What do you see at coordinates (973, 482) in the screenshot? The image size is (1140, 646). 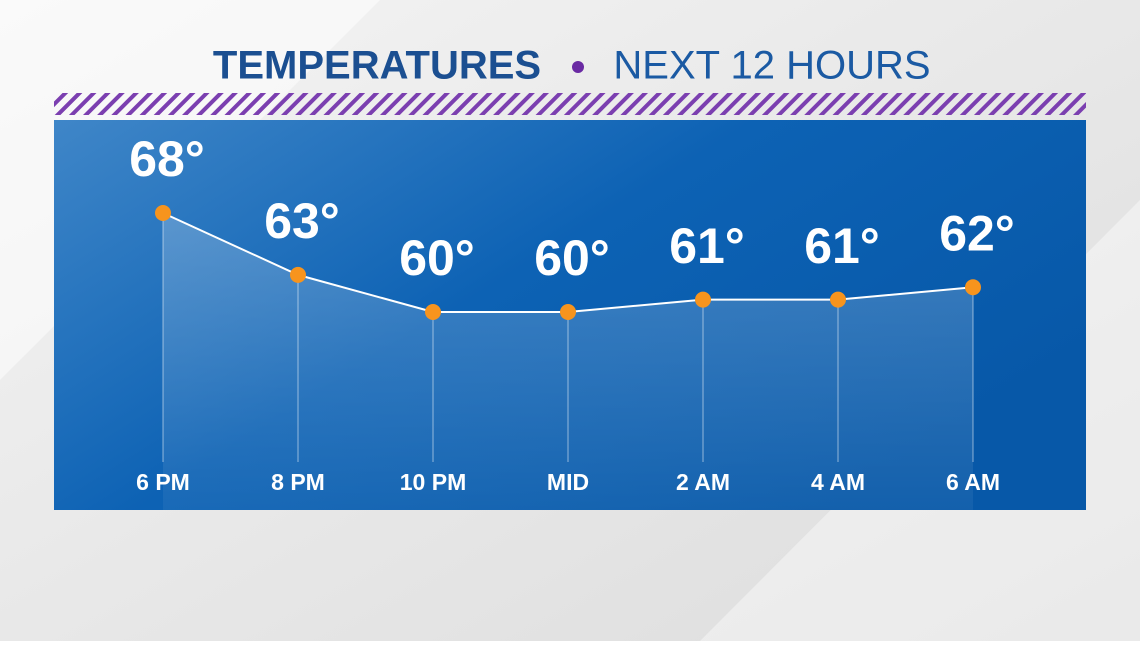 I see `x-tick-label: 6 AM` at bounding box center [973, 482].